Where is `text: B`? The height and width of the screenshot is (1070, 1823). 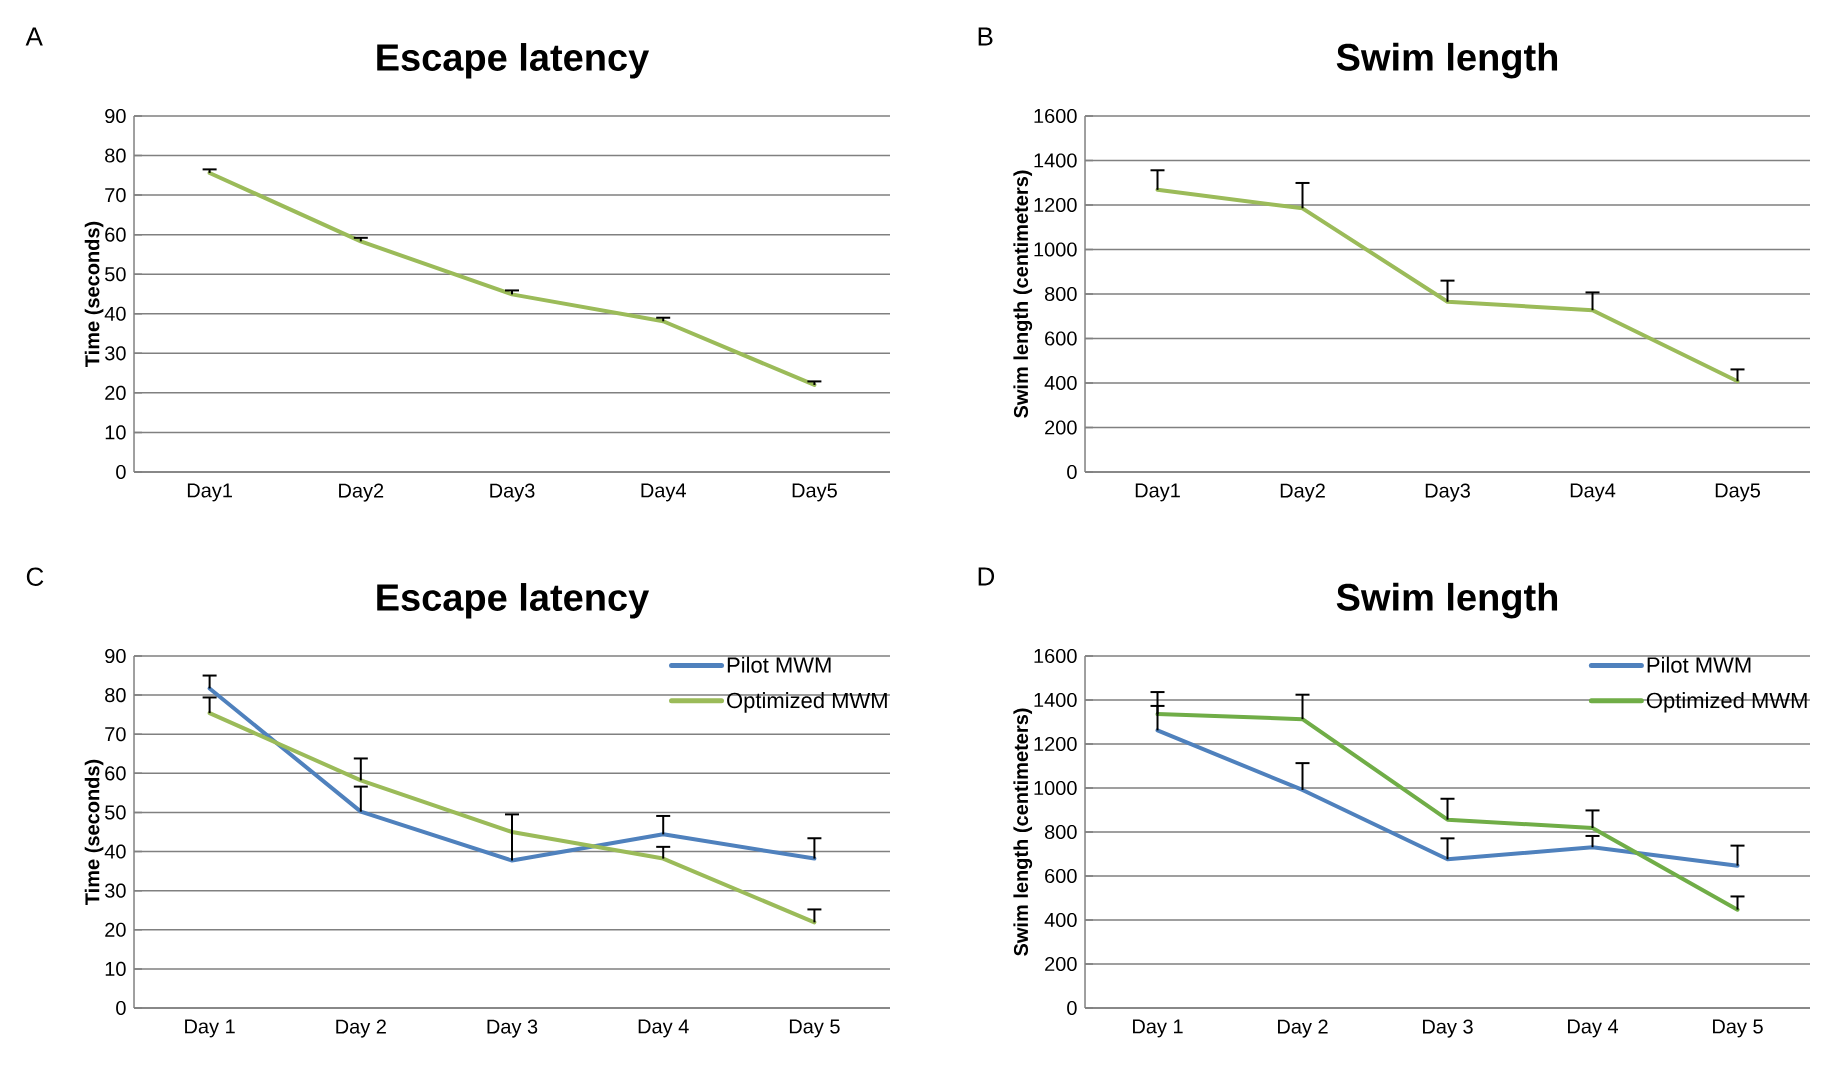
text: B is located at coordinates (985, 36).